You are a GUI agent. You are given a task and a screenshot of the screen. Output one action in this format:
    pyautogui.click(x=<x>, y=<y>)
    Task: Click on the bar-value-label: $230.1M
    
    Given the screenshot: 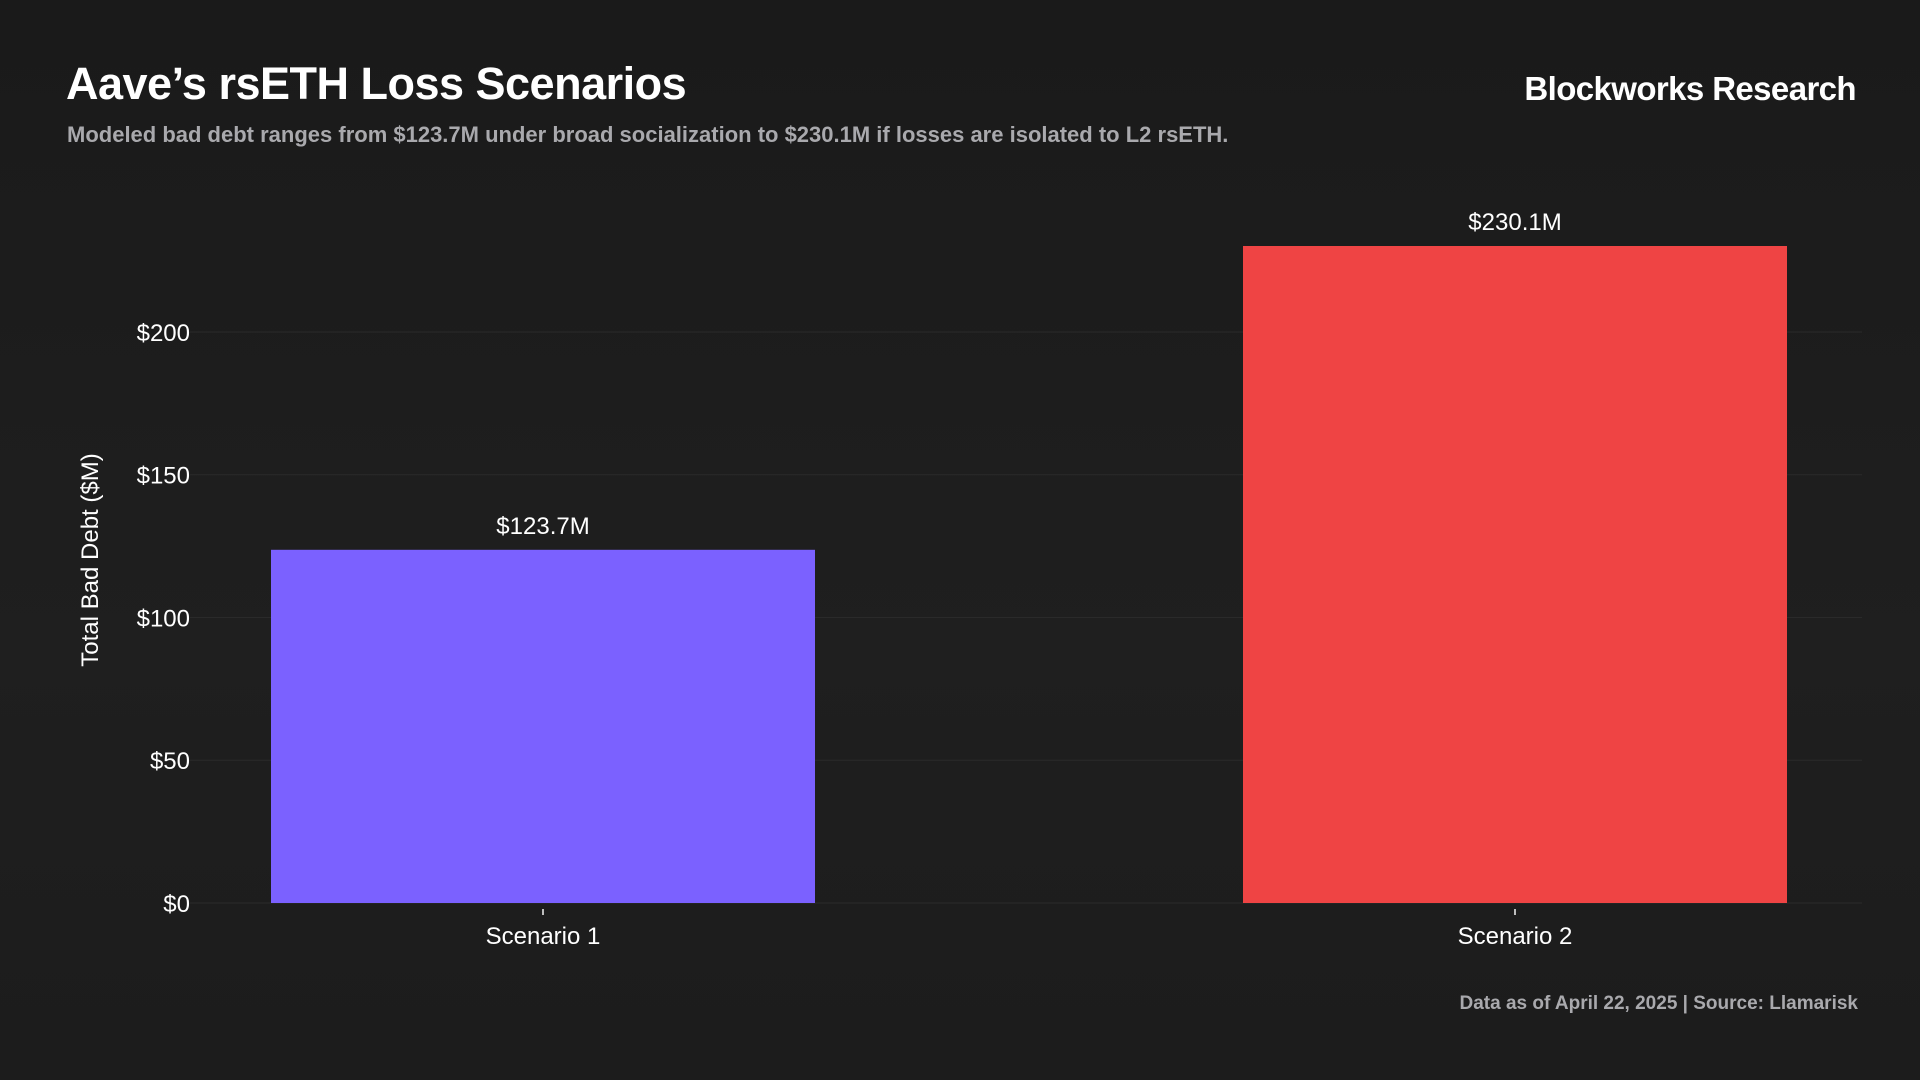 What is the action you would take?
    pyautogui.click(x=1514, y=222)
    